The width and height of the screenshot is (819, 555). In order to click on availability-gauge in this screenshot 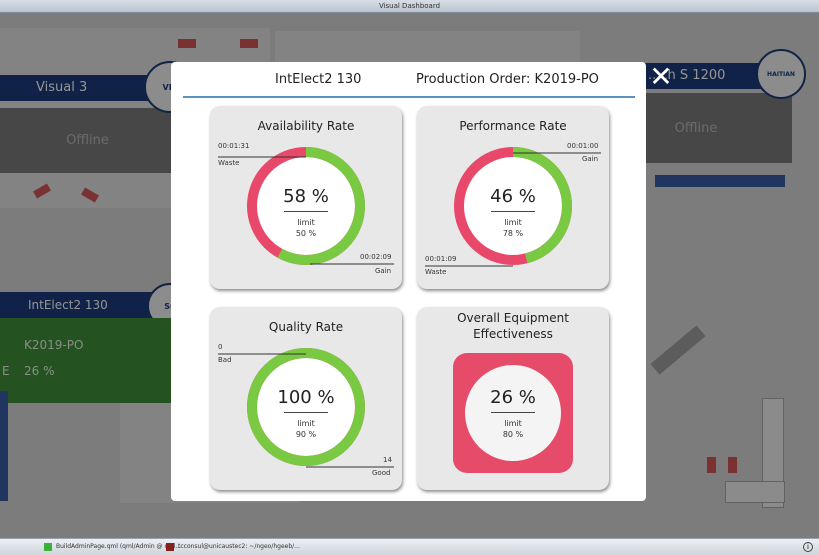, I will do `click(306, 206)`.